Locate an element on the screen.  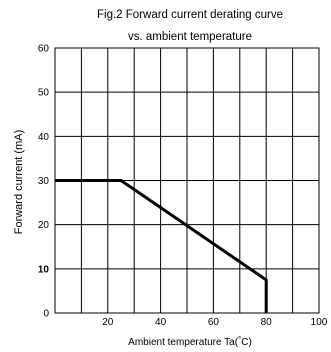
x-tick-labels: 20 40 60 80 100 is located at coordinates (215, 322).